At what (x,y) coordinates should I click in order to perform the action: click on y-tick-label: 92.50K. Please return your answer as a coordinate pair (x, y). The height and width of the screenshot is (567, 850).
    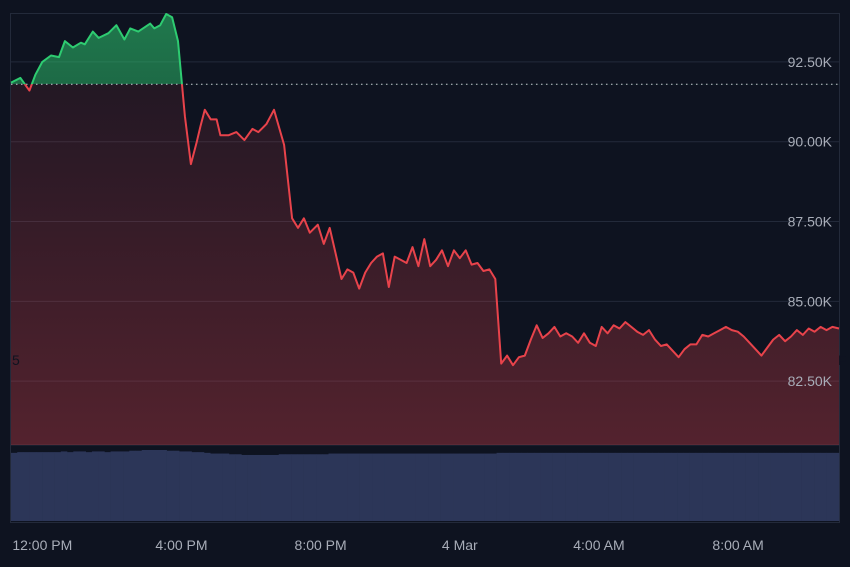
    Looking at the image, I should click on (810, 62).